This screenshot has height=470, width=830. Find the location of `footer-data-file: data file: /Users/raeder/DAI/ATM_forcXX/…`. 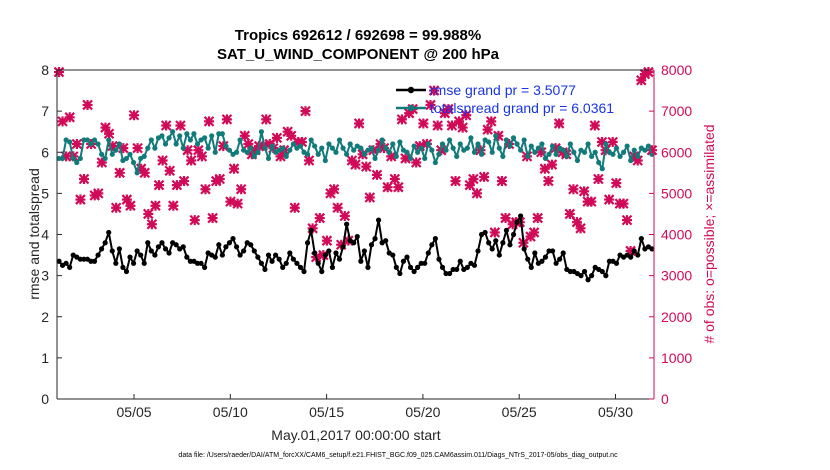

footer-data-file: data file: /Users/raeder/DAI/ATM_forcXX/… is located at coordinates (398, 455).